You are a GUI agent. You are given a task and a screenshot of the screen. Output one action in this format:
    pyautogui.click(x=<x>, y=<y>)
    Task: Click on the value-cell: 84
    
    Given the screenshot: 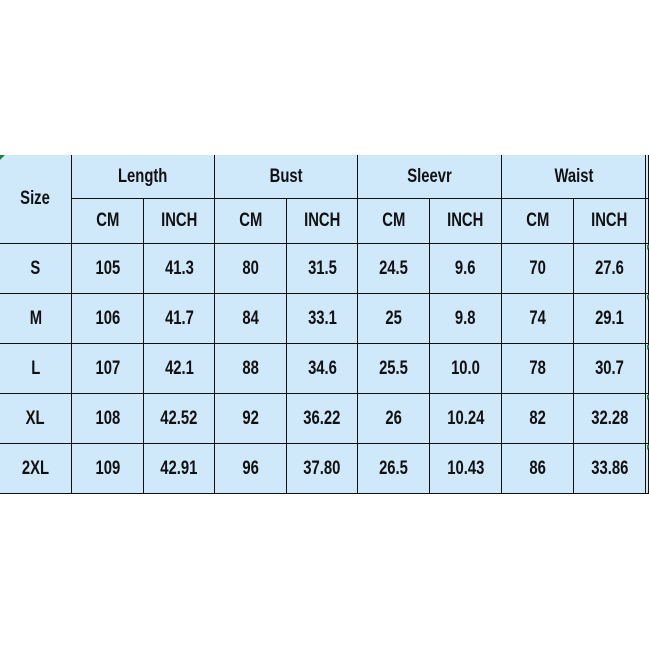 What is the action you would take?
    pyautogui.click(x=251, y=319)
    